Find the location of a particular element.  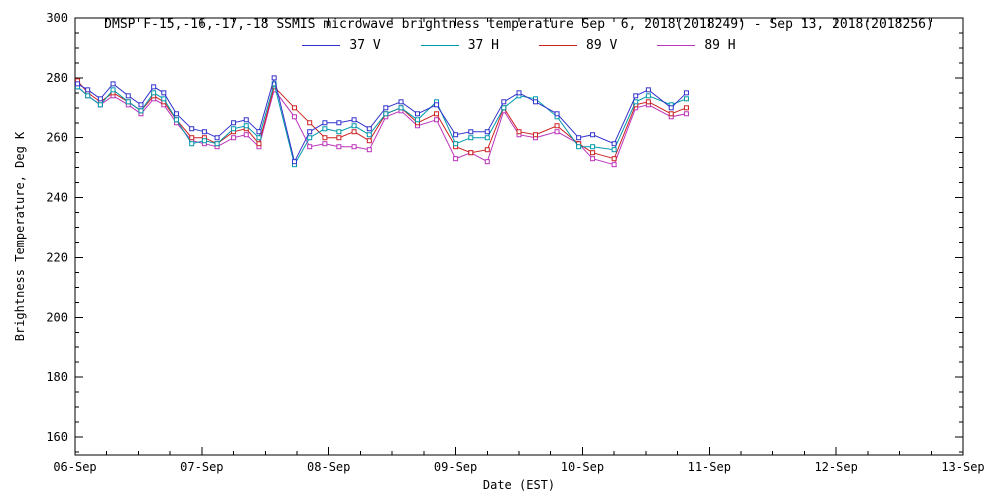

series-37-h is located at coordinates (382, 124).